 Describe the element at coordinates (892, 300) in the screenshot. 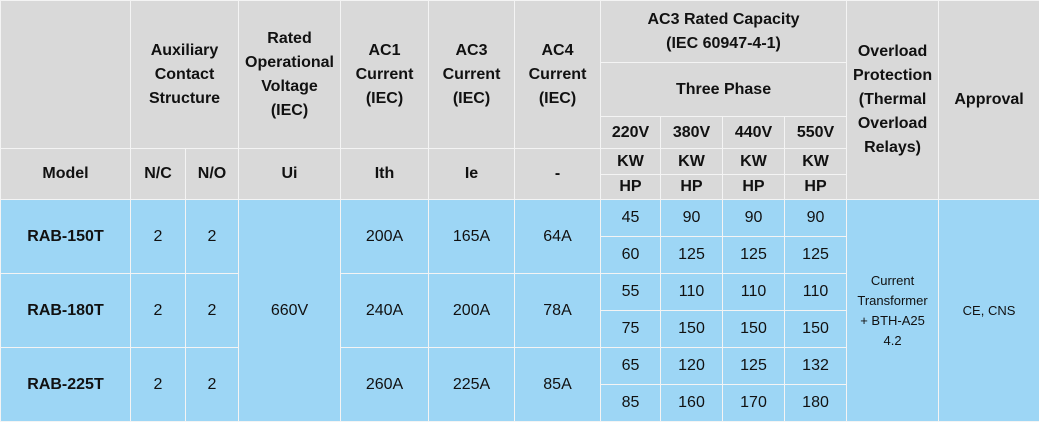

I see `text-line: Transformer` at that location.